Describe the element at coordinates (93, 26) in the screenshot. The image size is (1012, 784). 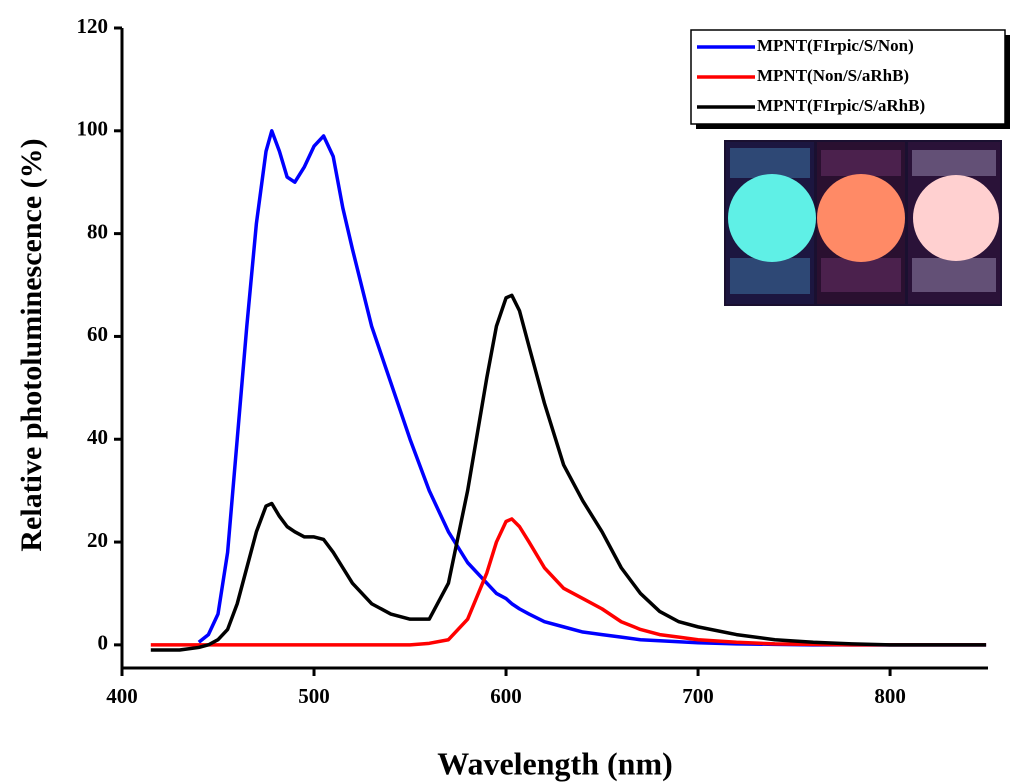
I see `y-tick-label: 120` at that location.